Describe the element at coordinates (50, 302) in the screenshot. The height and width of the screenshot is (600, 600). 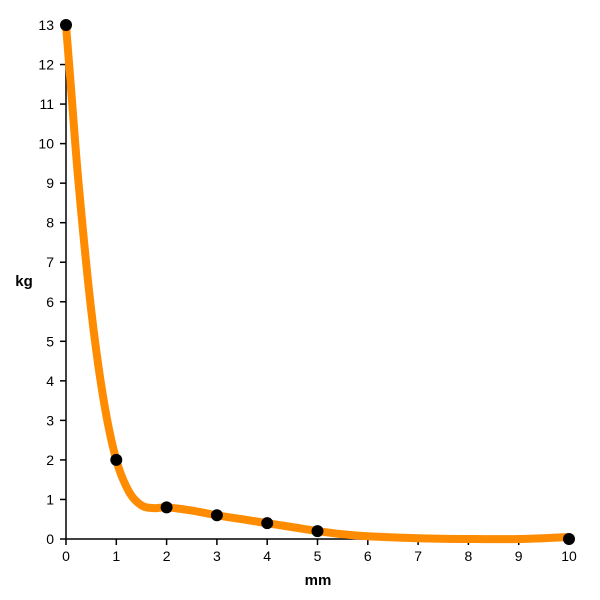
I see `y-tick-label: 6` at that location.